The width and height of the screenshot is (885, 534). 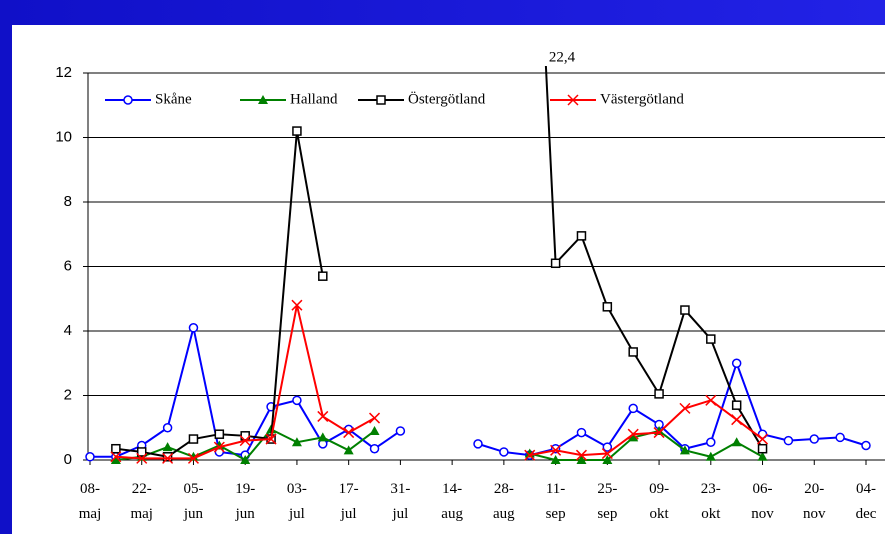 I want to click on annotation: 22,4, so click(x=562, y=57).